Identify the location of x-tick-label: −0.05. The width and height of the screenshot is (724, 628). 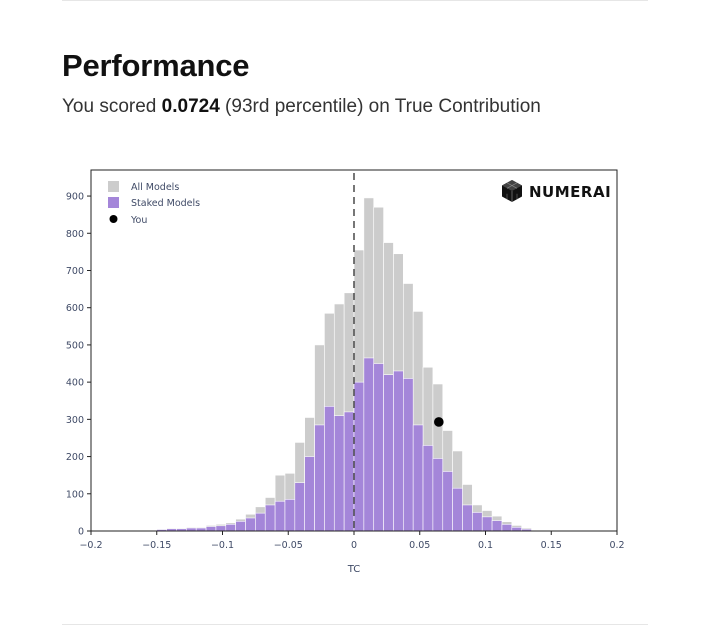
(288, 545).